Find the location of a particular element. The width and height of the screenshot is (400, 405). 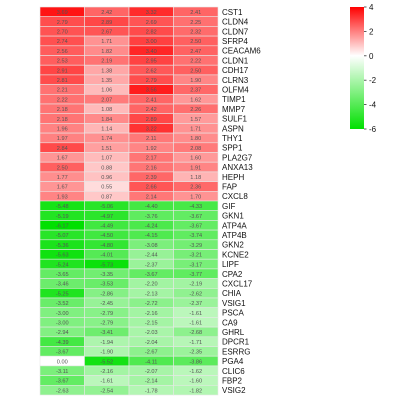

cell-value-label: -4.15 is located at coordinates (151, 236).